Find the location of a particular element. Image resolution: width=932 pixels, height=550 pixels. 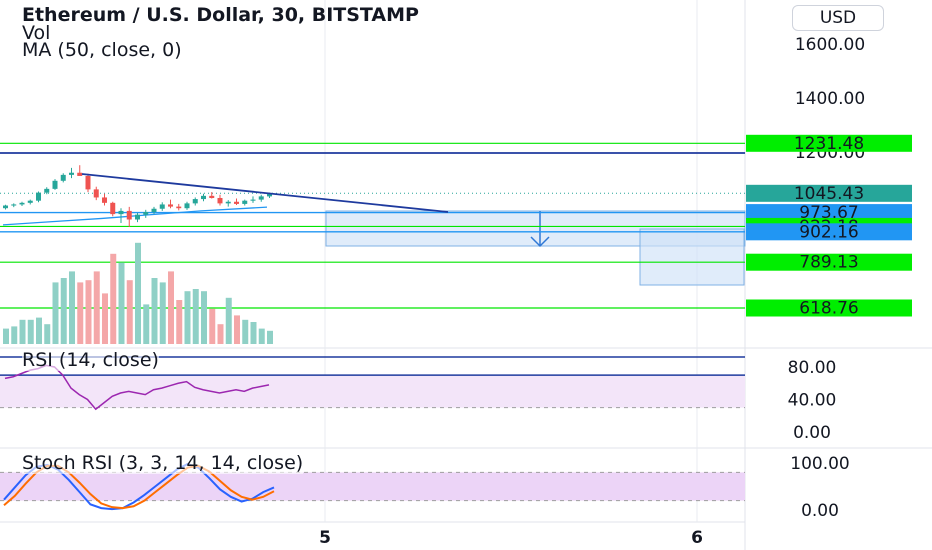

svg-text: 789.13 is located at coordinates (828, 263).